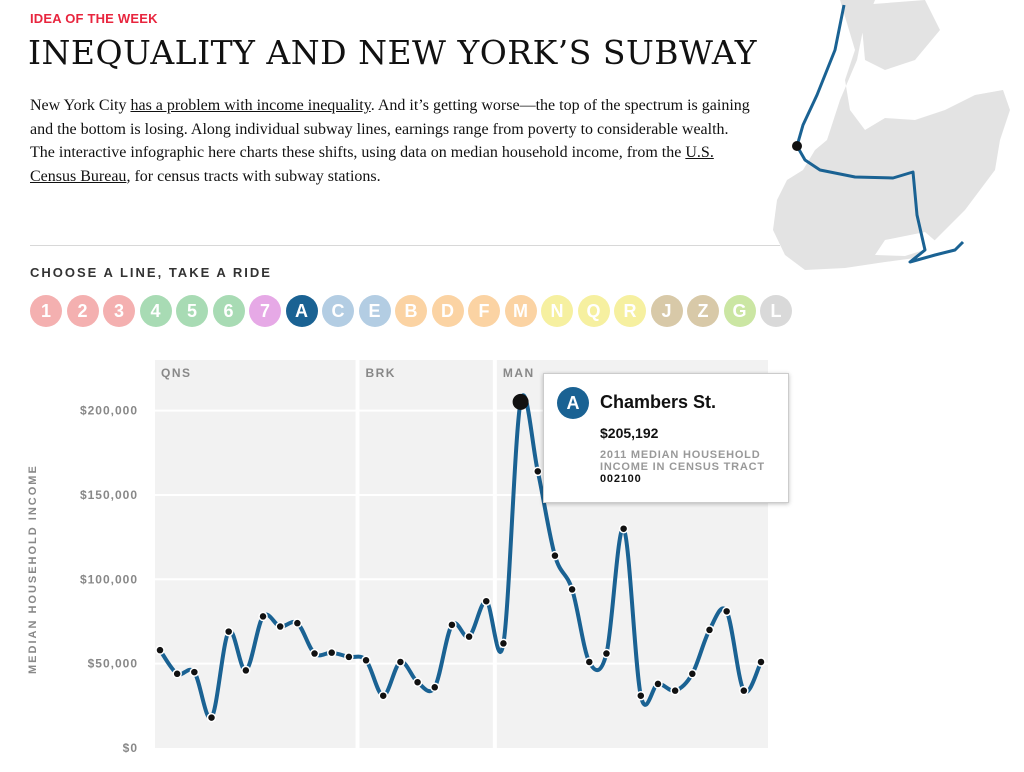 The image size is (1024, 772). What do you see at coordinates (658, 402) in the screenshot?
I see `tooltip-station-name: Chambers St.` at bounding box center [658, 402].